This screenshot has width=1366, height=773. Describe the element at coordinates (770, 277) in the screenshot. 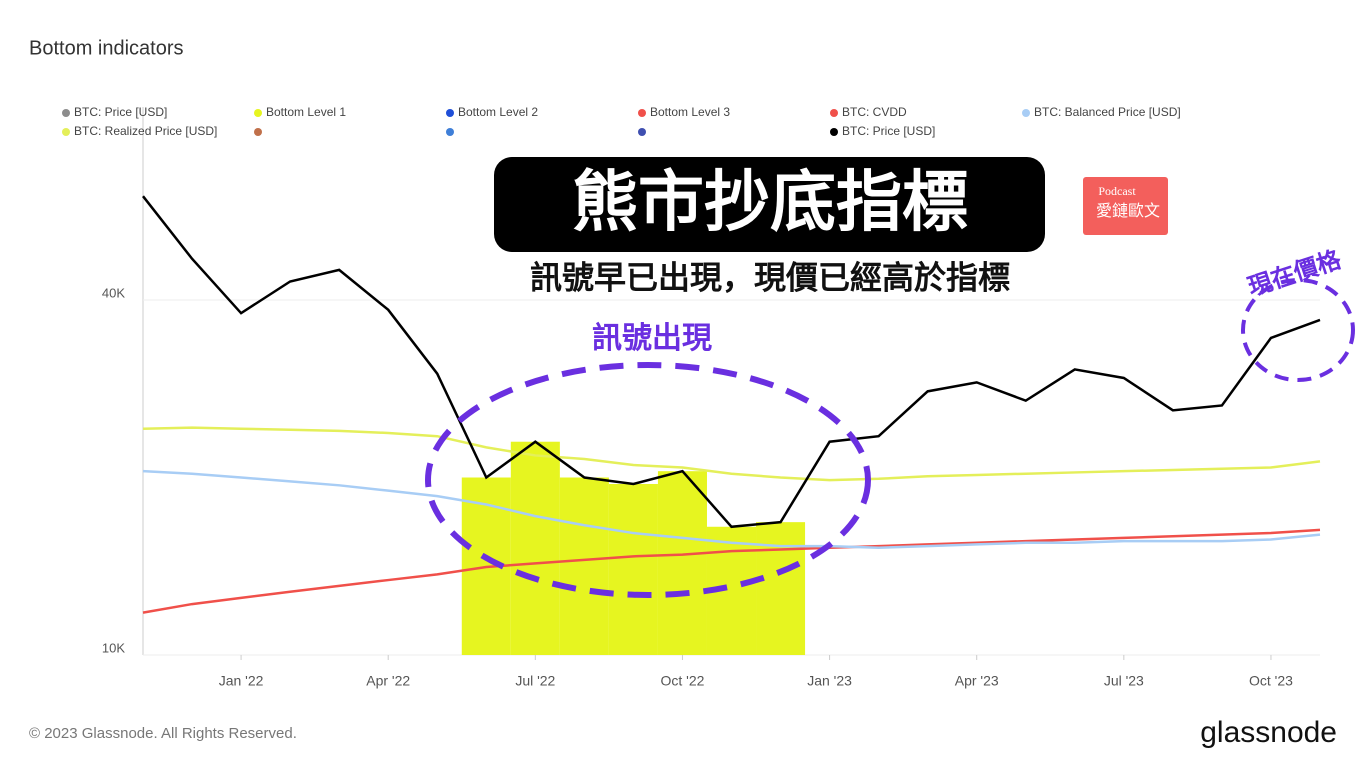

I see `subheadline: 訊號早已出現，現價已經高於指標` at that location.